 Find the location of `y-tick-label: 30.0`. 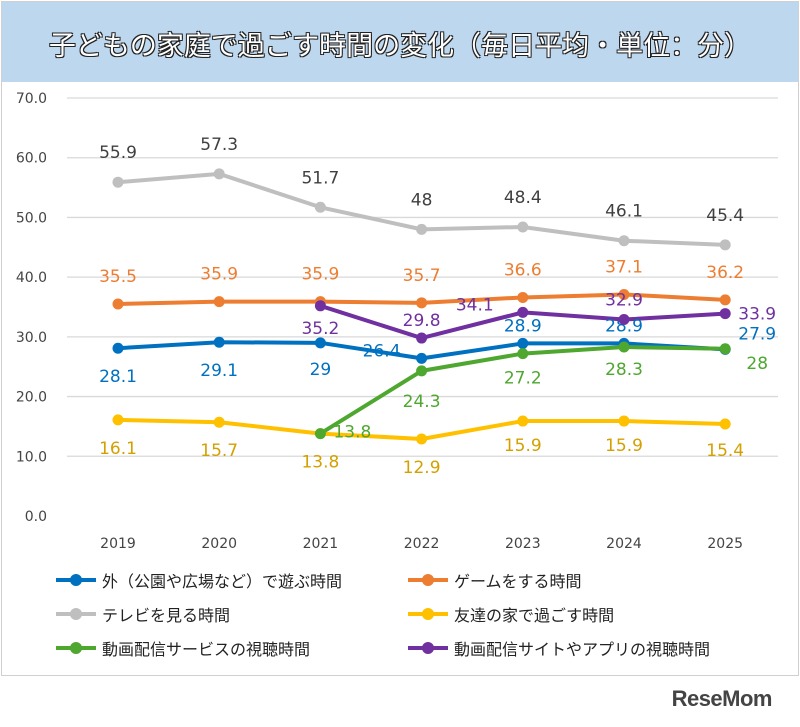

y-tick-label: 30.0 is located at coordinates (31, 338).